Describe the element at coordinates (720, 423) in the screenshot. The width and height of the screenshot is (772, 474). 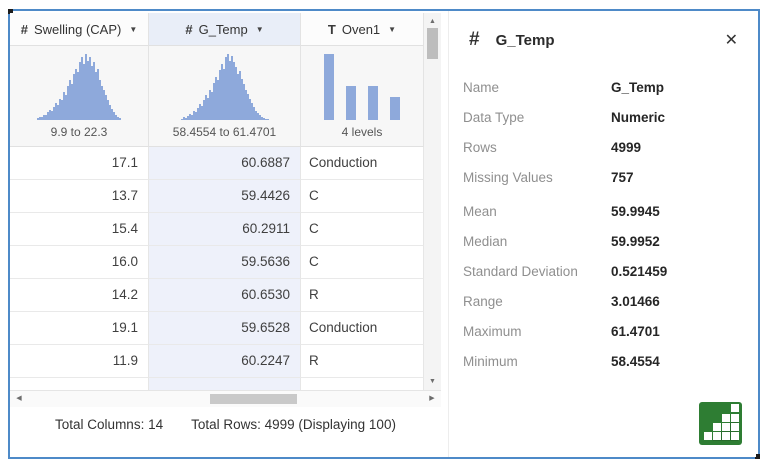
I see `histogram-stats-icon` at that location.